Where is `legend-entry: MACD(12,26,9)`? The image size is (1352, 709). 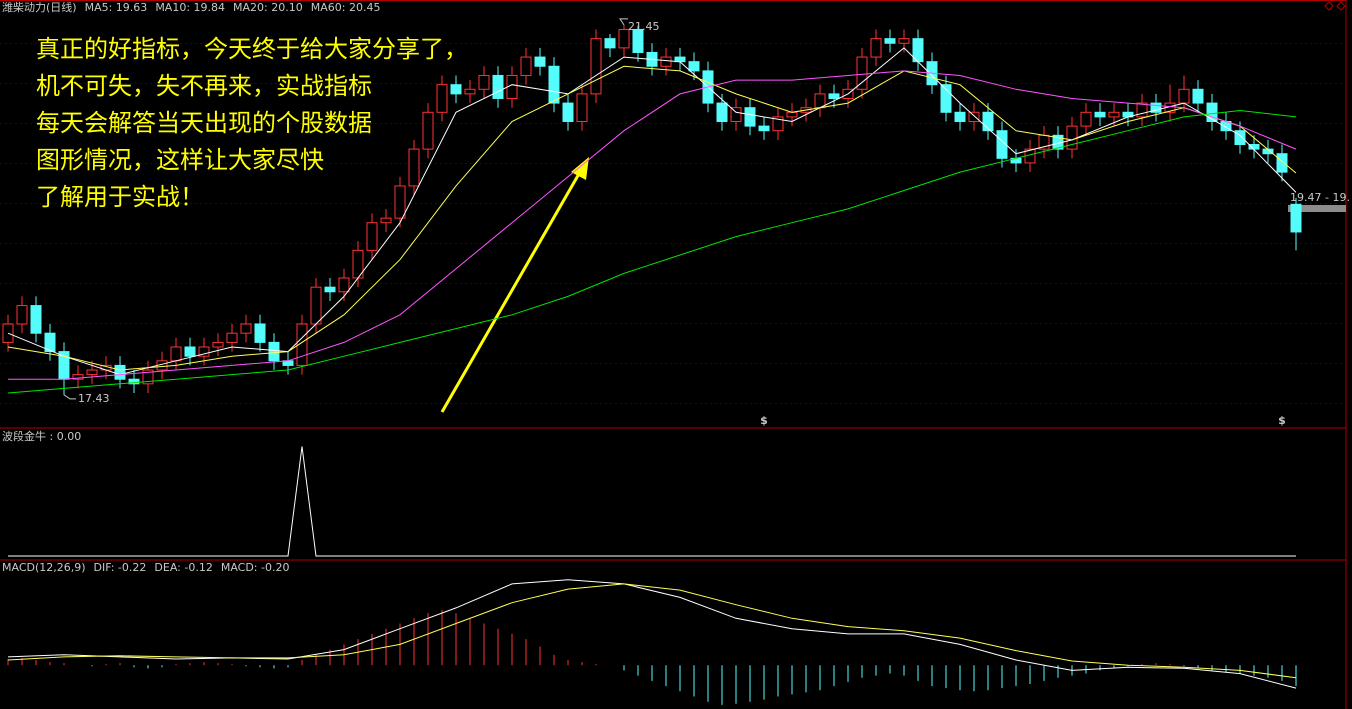
legend-entry: MACD(12,26,9) is located at coordinates (44, 567).